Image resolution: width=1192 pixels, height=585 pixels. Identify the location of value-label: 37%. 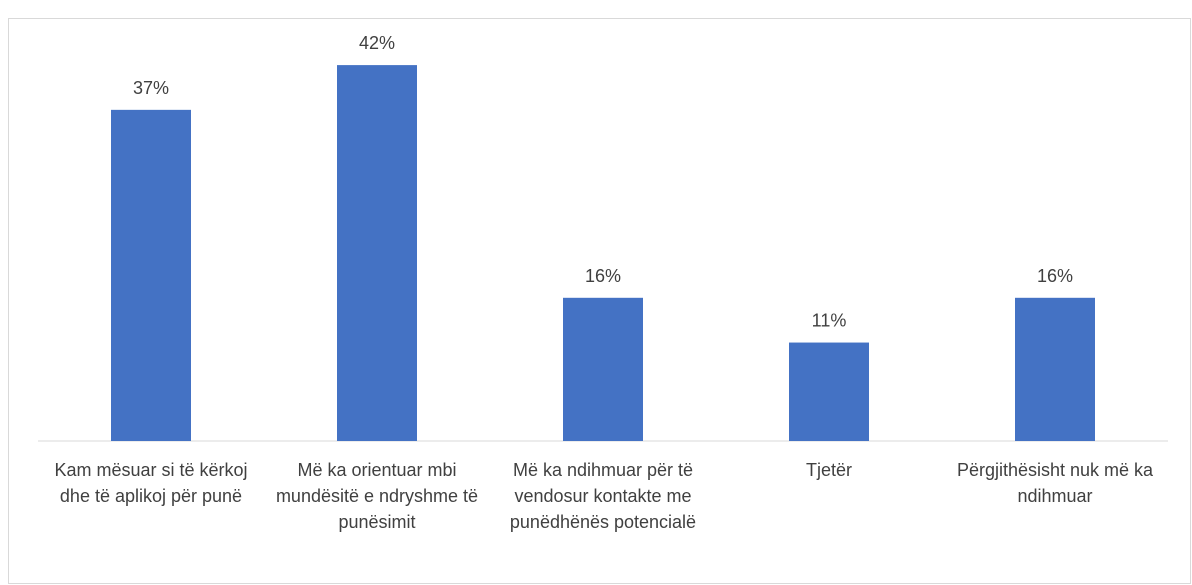
(151, 88).